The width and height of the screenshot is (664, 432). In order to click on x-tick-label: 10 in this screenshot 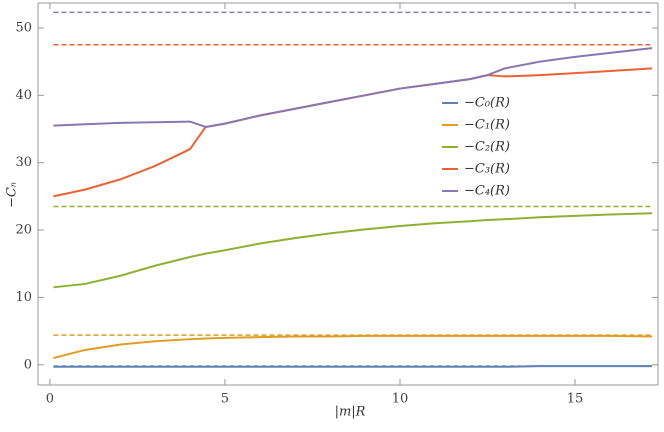, I will do `click(400, 399)`.